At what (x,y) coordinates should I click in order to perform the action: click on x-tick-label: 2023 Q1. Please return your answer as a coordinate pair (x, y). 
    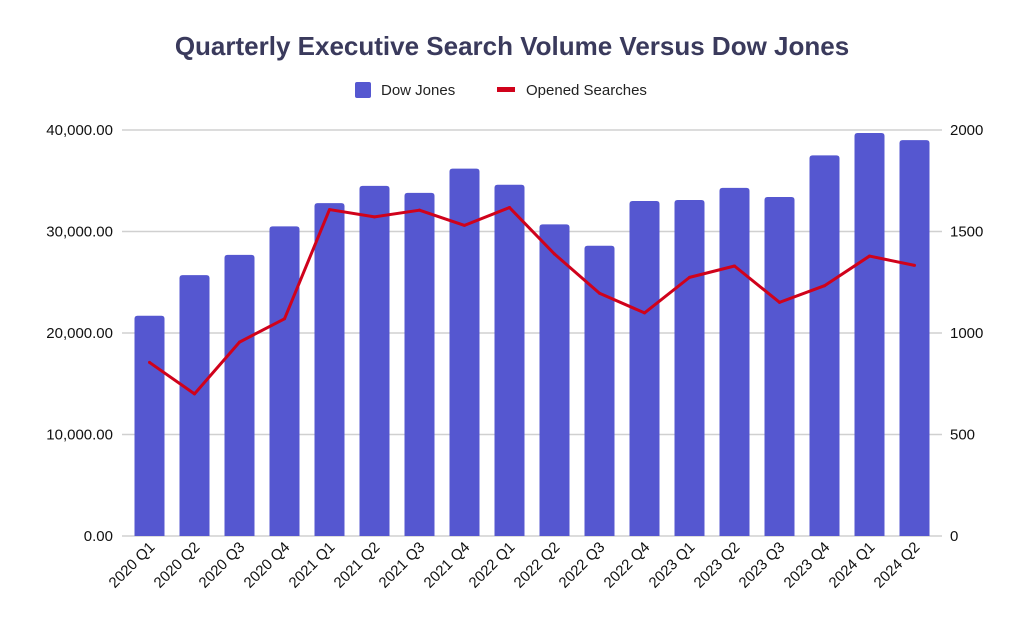
    Looking at the image, I should click on (672, 565).